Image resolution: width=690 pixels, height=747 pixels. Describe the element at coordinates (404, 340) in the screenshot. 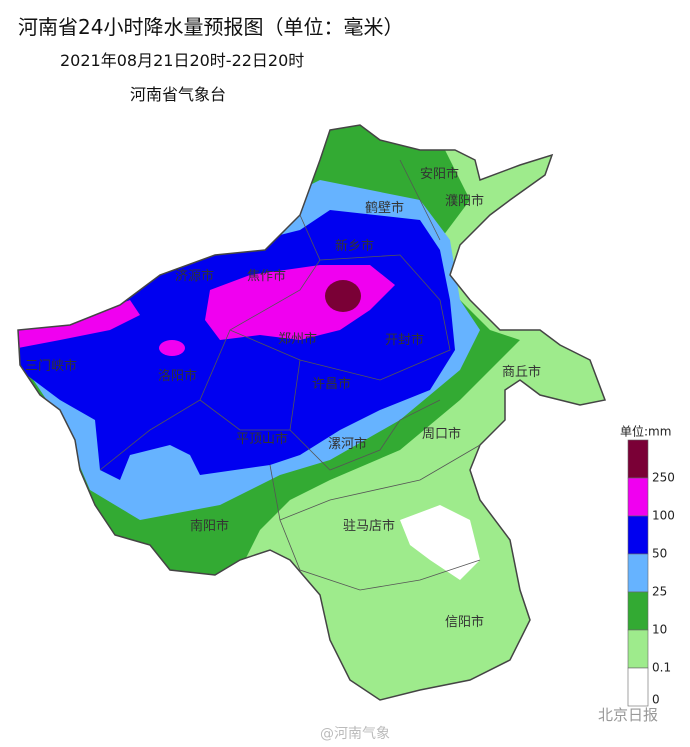

I see `city-label: 开封市` at that location.